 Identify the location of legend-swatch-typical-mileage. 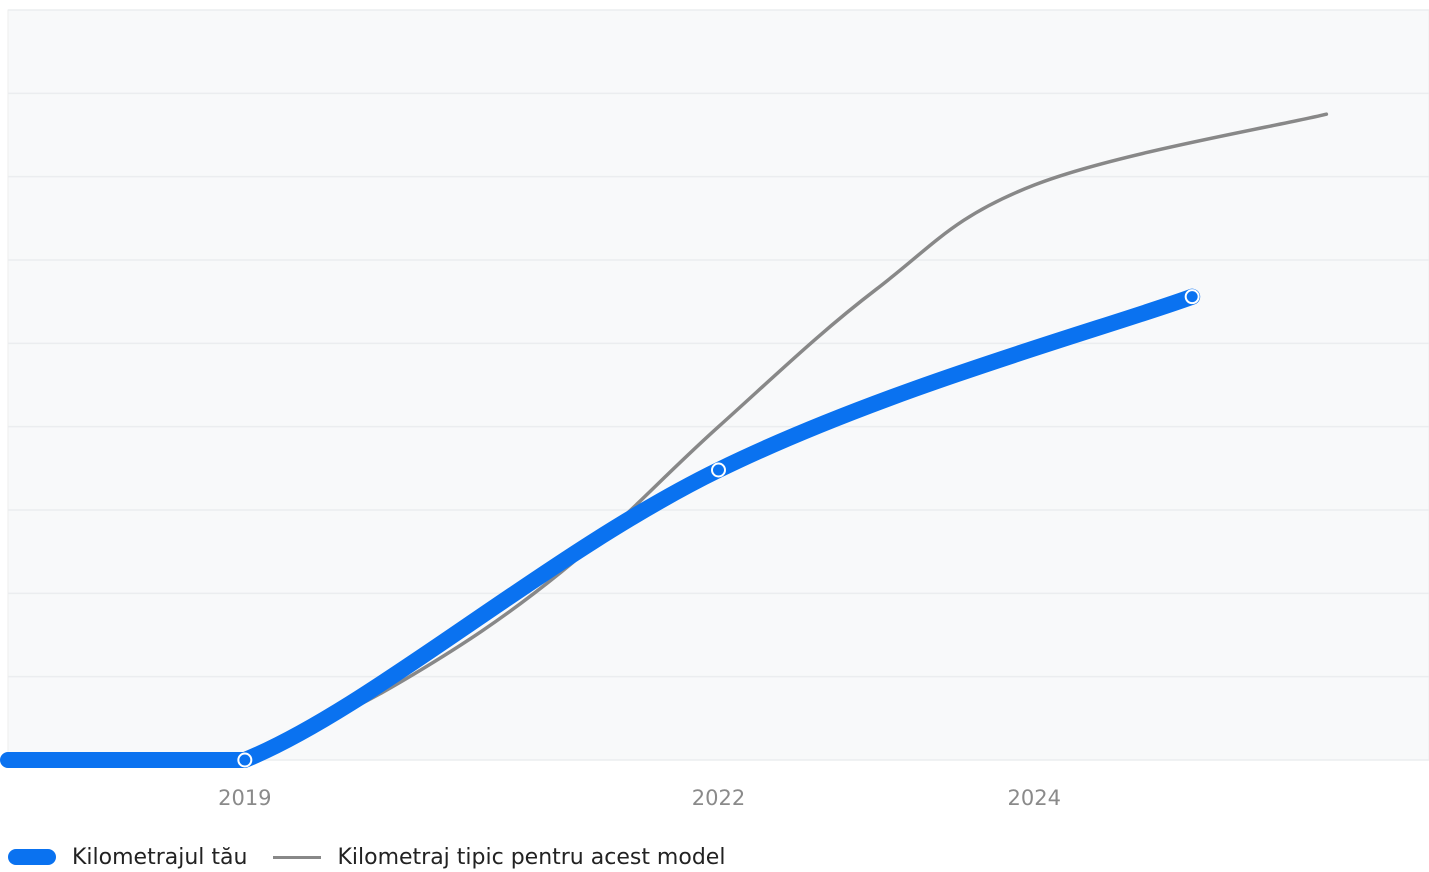
(297, 857).